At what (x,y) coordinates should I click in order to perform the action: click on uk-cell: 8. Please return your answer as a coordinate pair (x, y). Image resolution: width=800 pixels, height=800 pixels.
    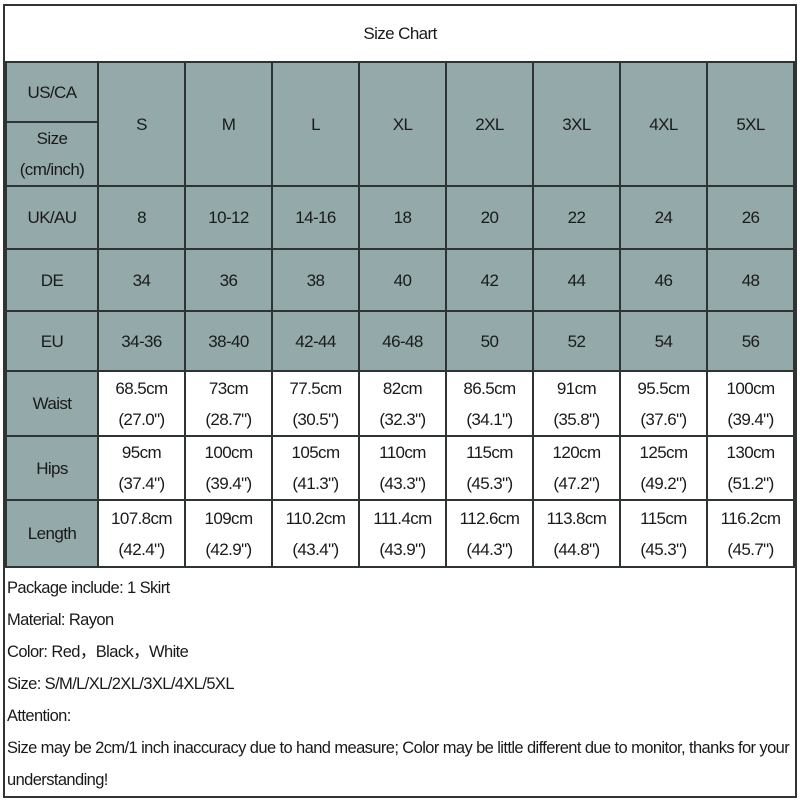
    Looking at the image, I should click on (141, 217).